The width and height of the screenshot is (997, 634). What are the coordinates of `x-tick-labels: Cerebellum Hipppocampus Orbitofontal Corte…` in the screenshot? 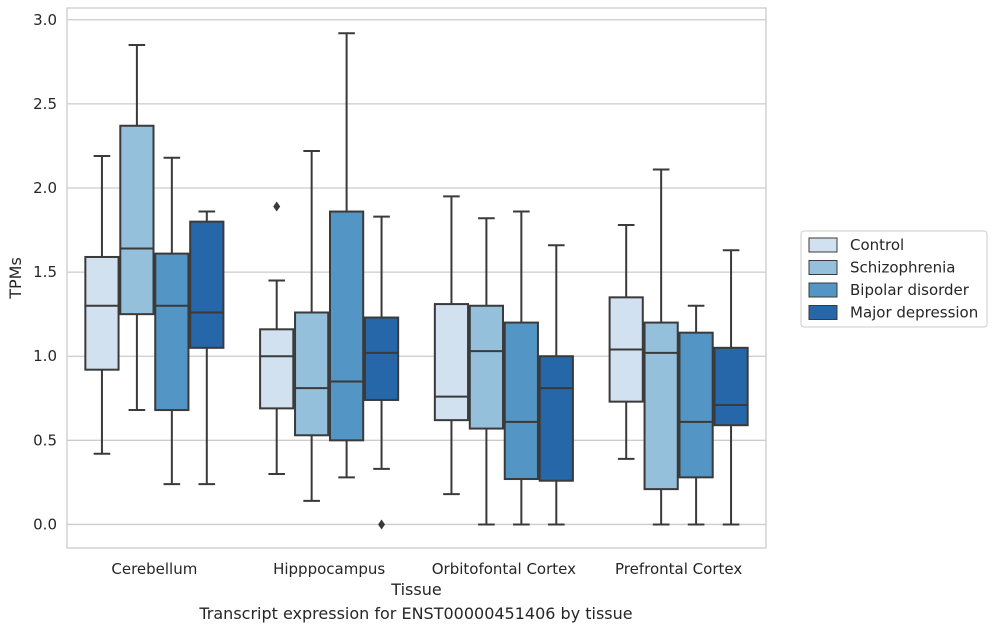 It's located at (426, 569).